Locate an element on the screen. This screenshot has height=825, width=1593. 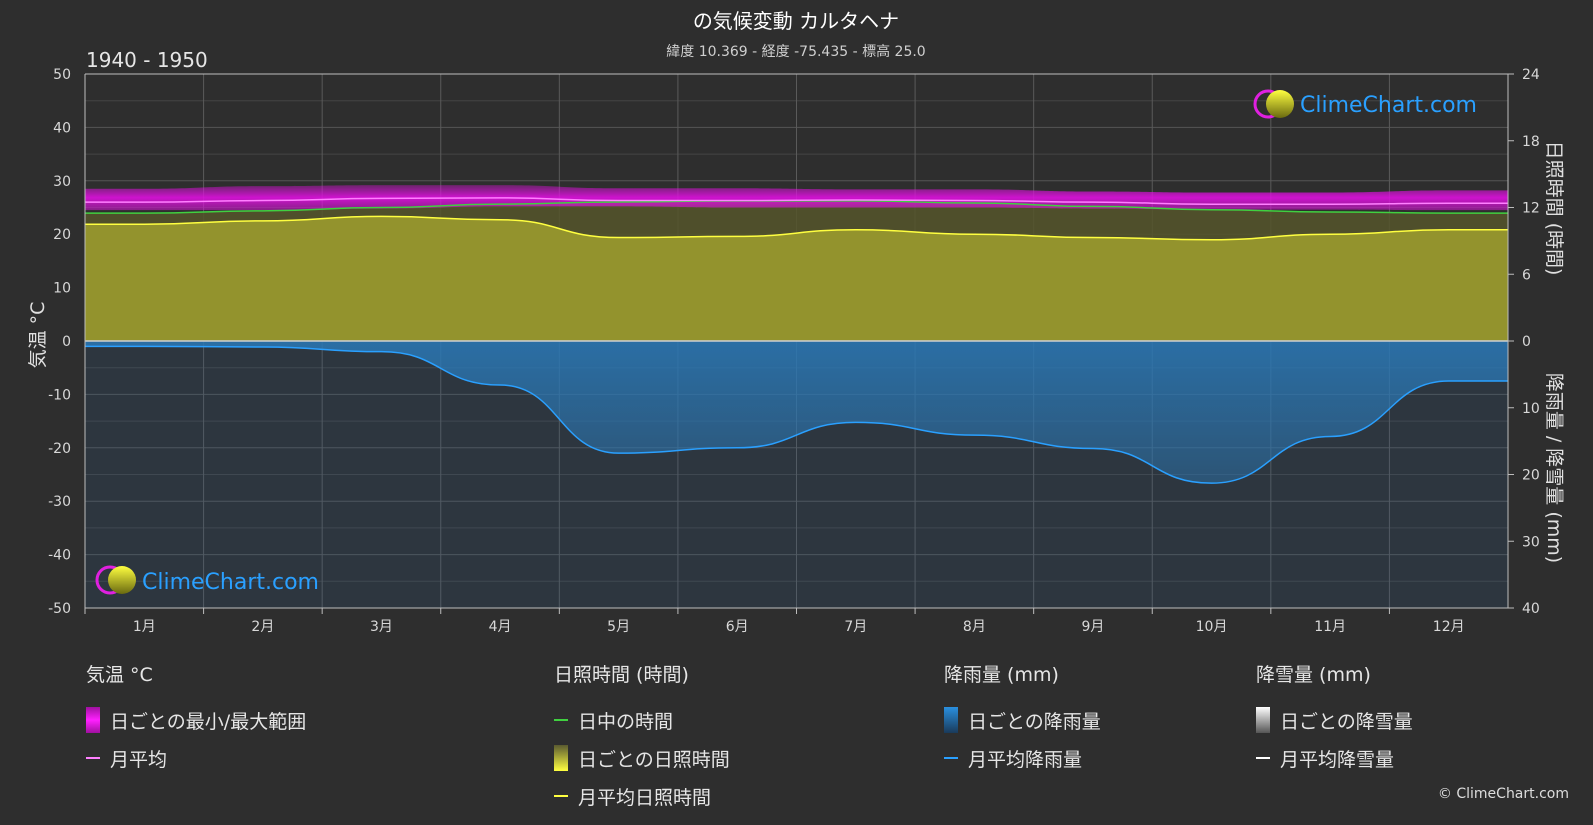
x-tick-label: 1月 is located at coordinates (144, 627).